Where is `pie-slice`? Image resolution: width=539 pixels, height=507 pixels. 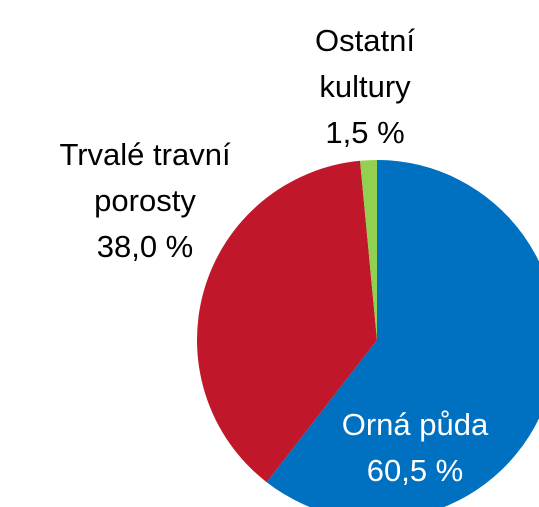
pie-slice is located at coordinates (368, 250).